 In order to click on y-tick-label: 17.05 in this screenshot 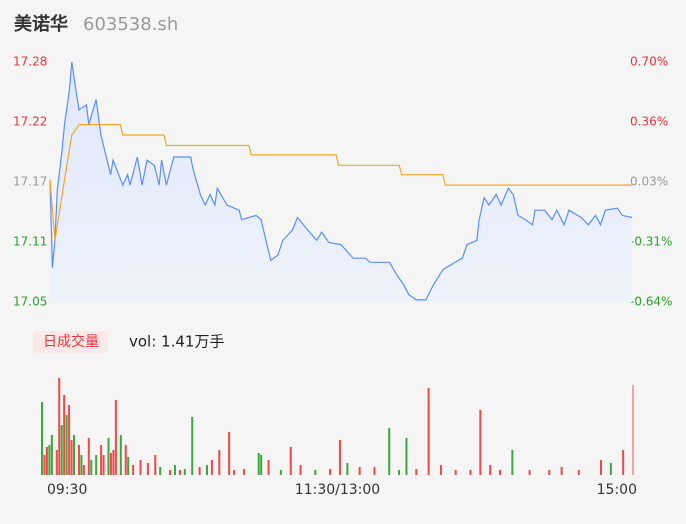, I will do `click(30, 302)`.